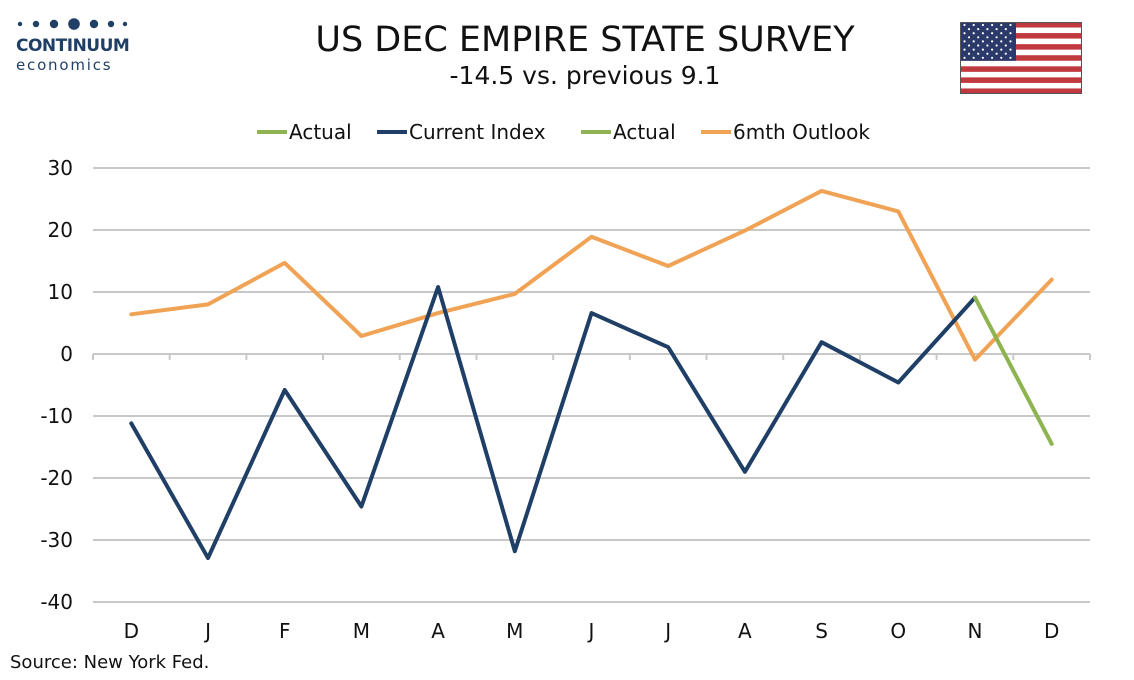 The width and height of the screenshot is (1134, 680). I want to click on legend-item-current-index: Current Index, so click(461, 132).